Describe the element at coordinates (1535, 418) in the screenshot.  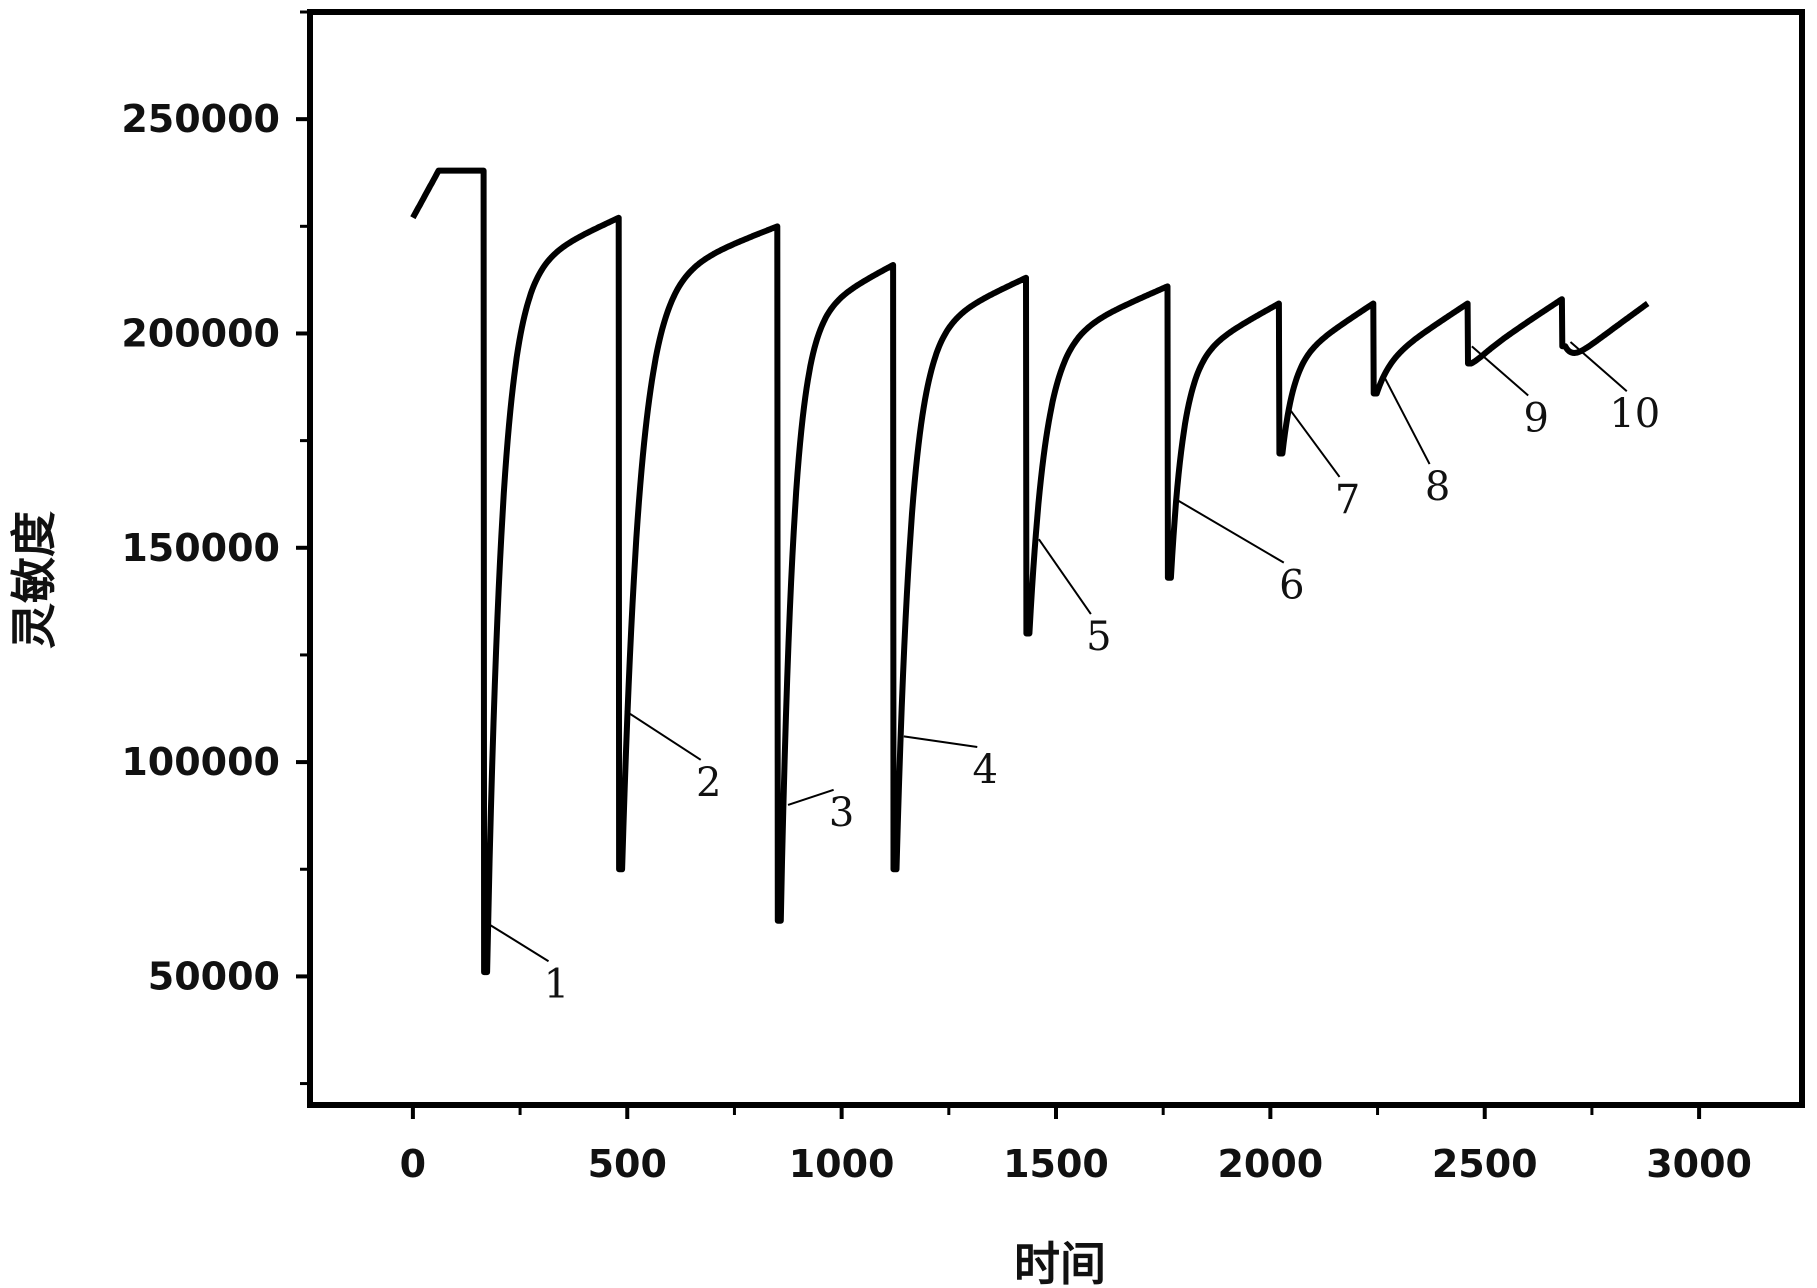
I see `callout-label: 9` at that location.